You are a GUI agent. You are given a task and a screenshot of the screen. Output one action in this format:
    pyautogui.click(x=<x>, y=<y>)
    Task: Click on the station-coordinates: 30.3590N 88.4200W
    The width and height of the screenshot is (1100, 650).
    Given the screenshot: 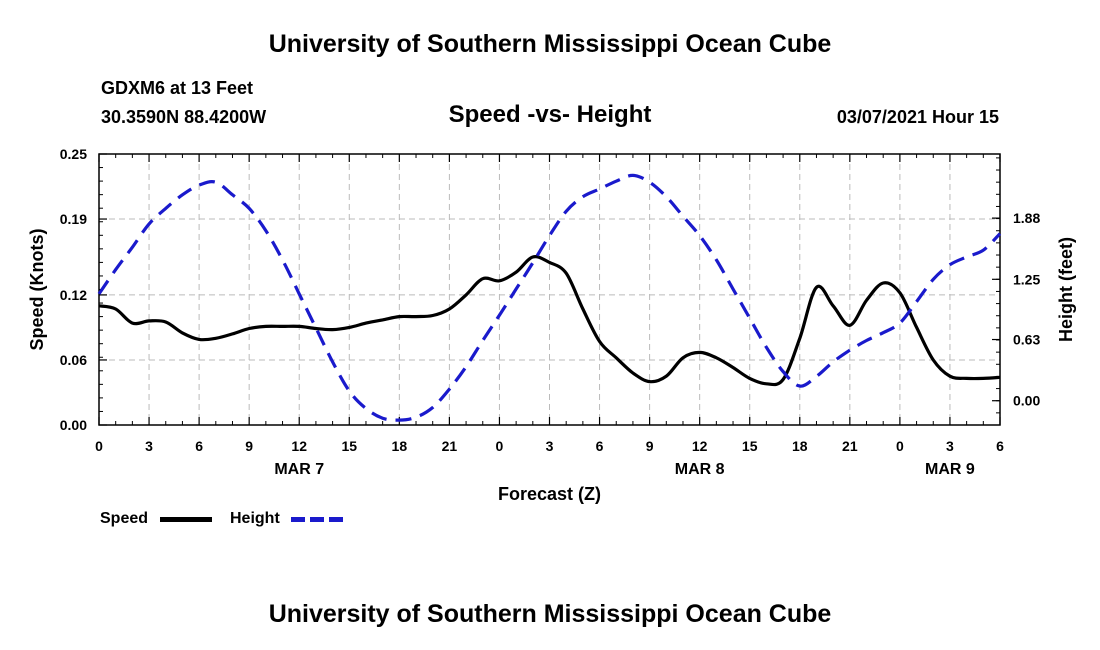 What is the action you would take?
    pyautogui.click(x=184, y=117)
    